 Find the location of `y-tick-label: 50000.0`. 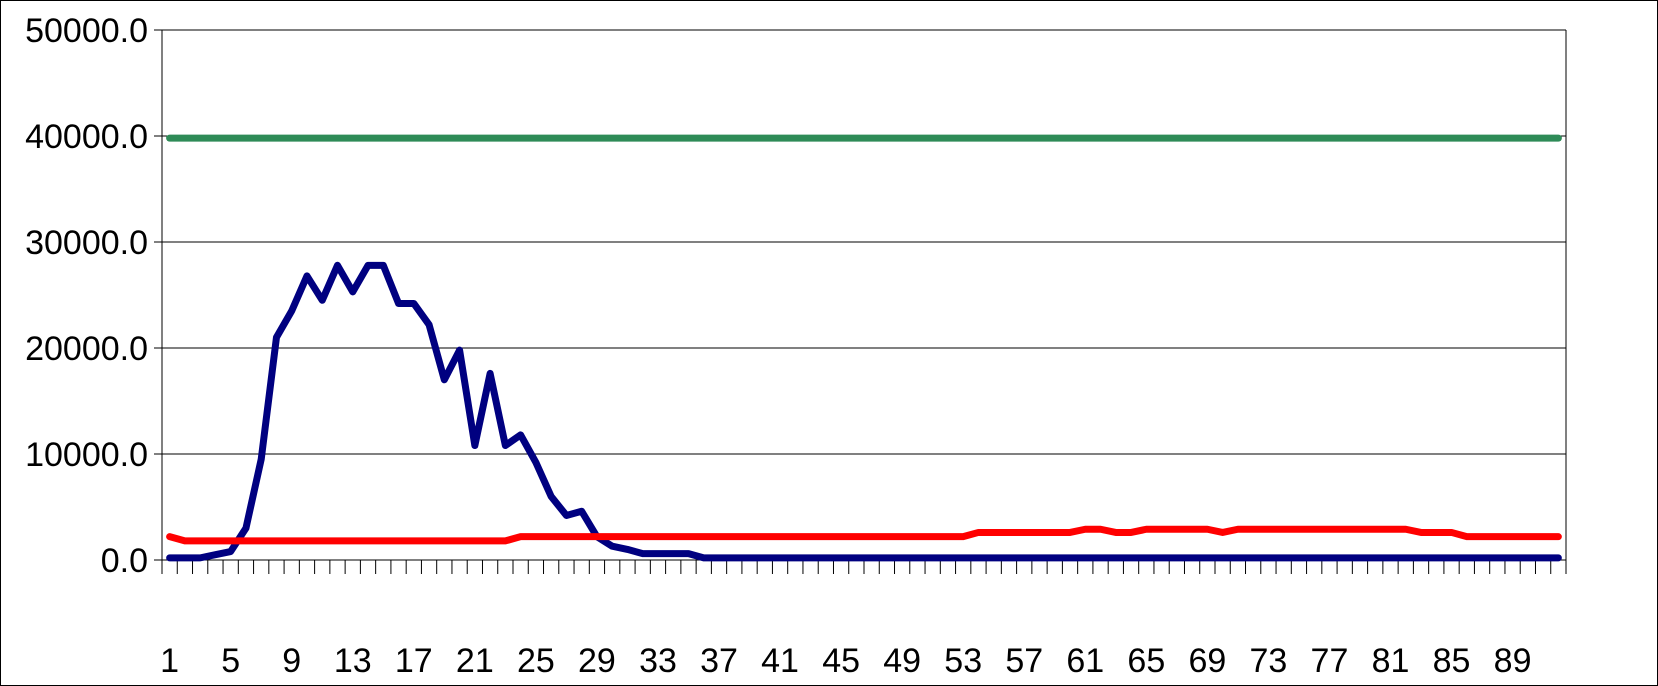

y-tick-label: 50000.0 is located at coordinates (86, 31).